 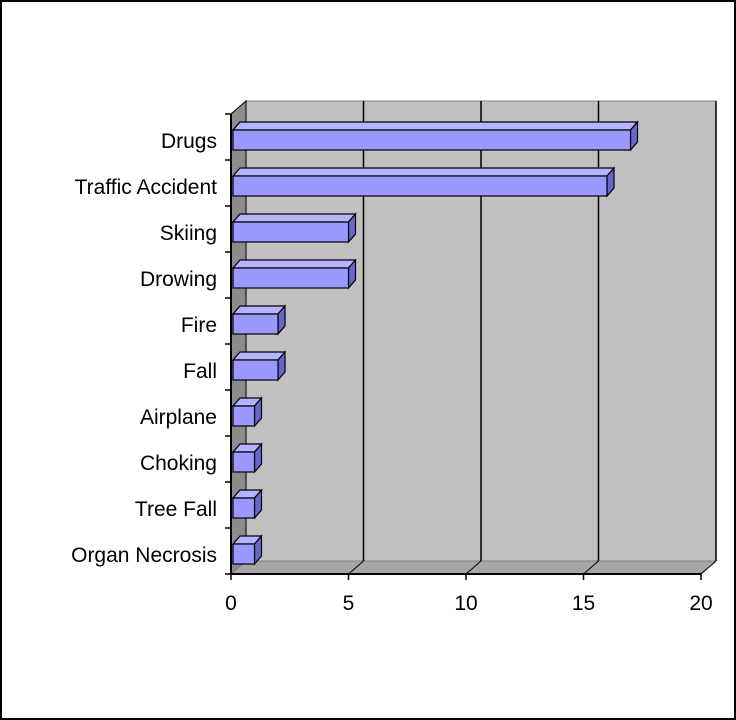 What do you see at coordinates (178, 279) in the screenshot?
I see `category-label: Drowing` at bounding box center [178, 279].